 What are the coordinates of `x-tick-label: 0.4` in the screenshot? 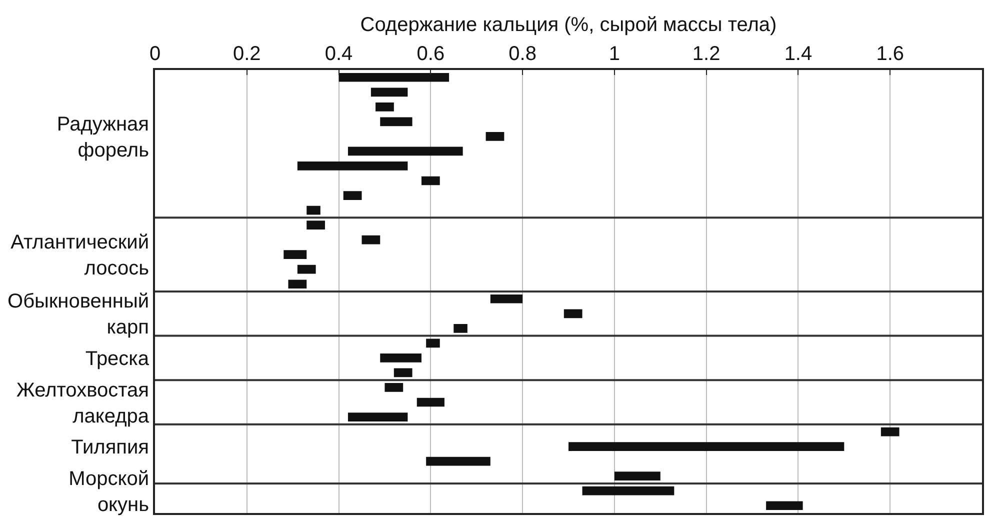 It's located at (338, 54).